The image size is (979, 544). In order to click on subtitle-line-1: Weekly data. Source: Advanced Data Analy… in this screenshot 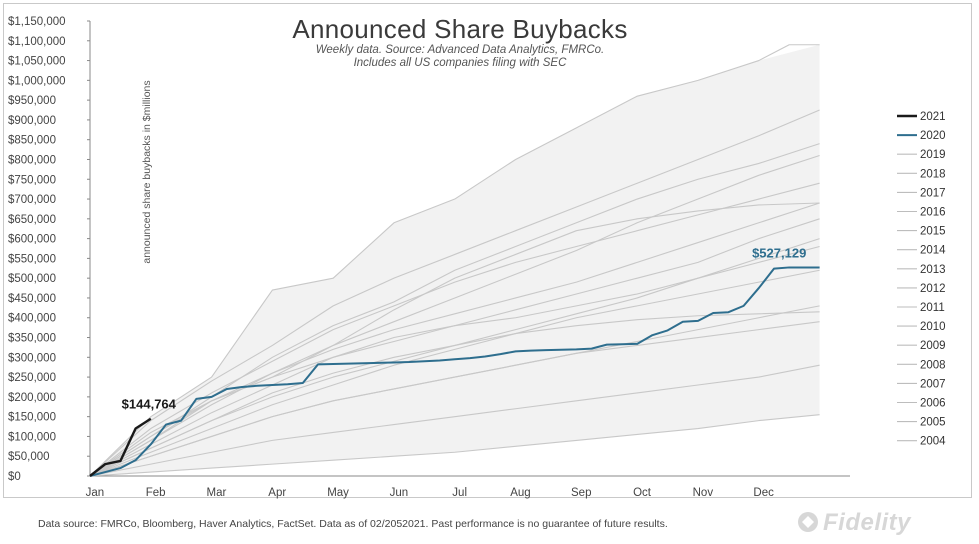, I will do `click(460, 50)`.